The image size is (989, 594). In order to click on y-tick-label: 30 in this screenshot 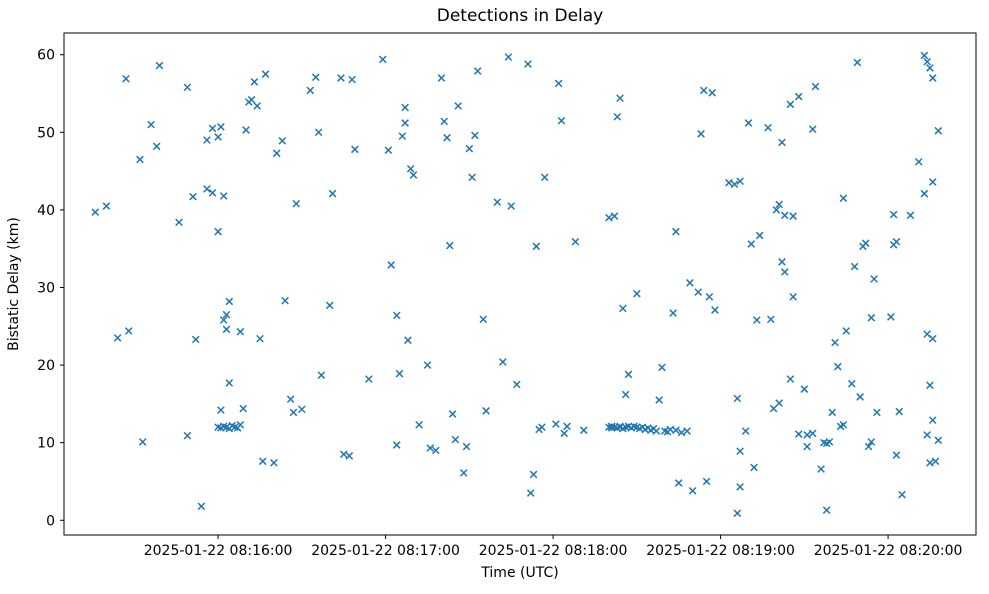, I will do `click(46, 288)`.